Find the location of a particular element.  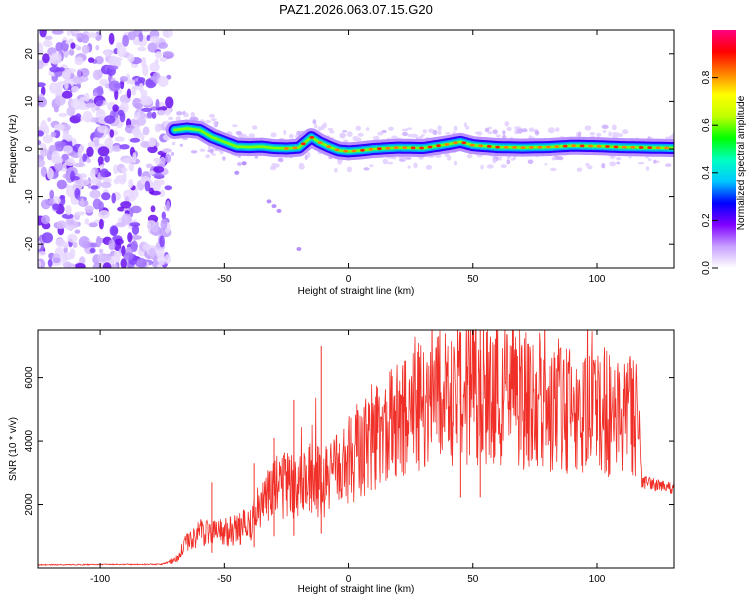

y-tick-label: -20 is located at coordinates (29, 244).